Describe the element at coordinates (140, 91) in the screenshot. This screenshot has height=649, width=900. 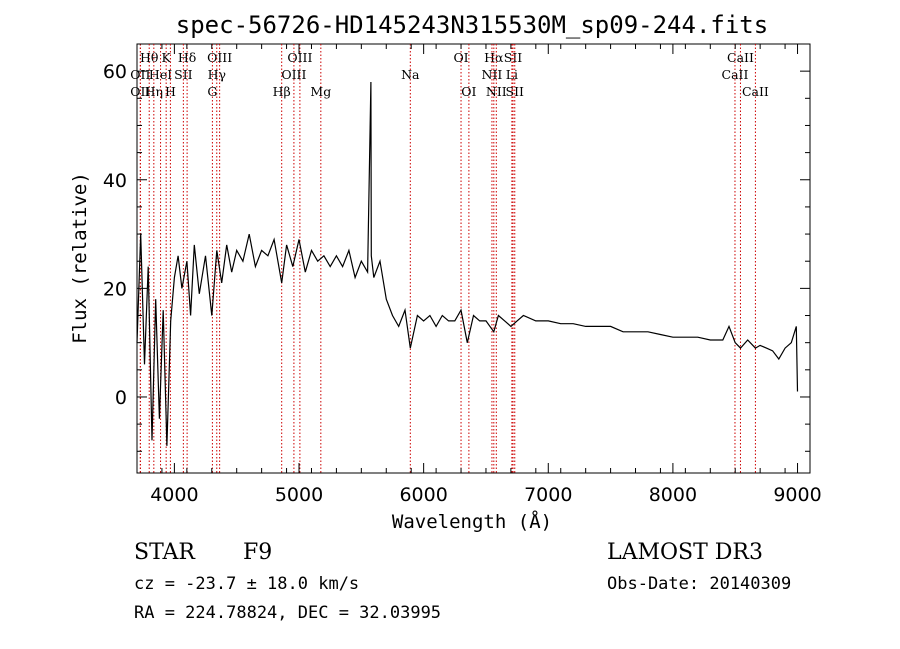
I see `line-label: OII` at that location.